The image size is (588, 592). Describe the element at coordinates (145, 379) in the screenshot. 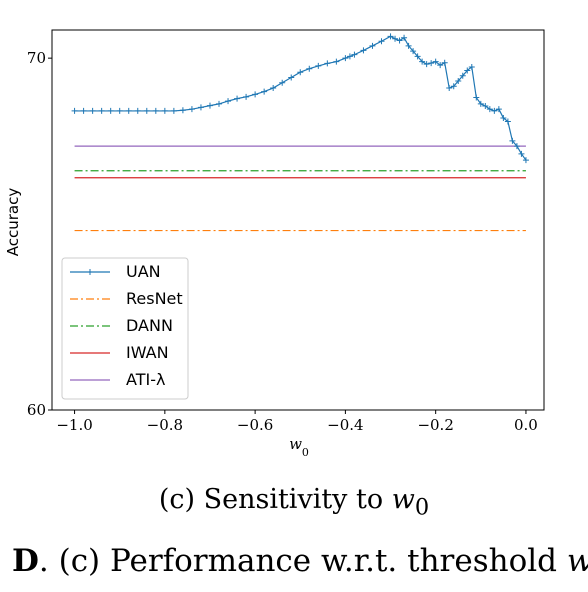

I see `legend-label-ati: ATI-λ` at that location.